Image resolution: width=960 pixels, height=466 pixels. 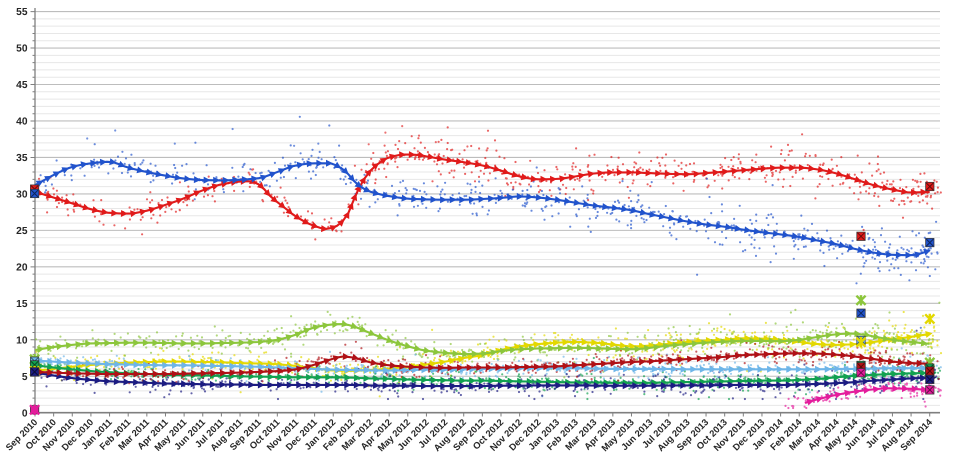 I want to click on svg-text: 35, so click(x=22, y=158).